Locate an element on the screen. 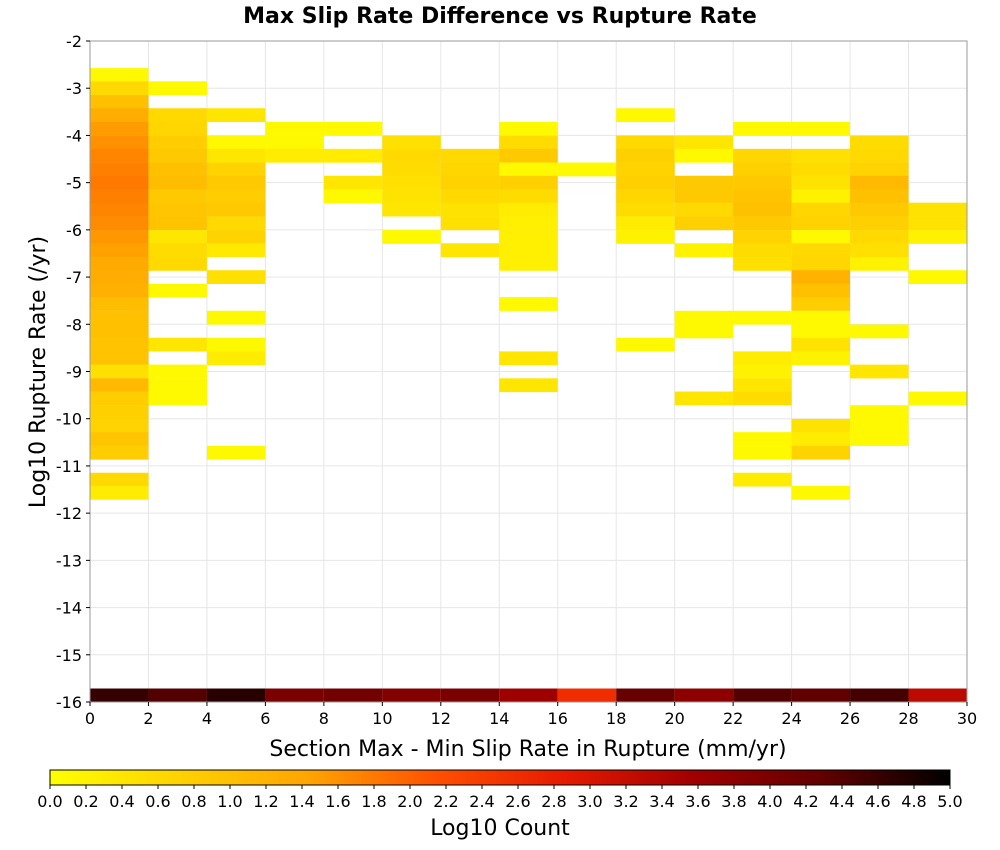 Image resolution: width=1000 pixels, height=850 pixels. y-tick-label: -11 is located at coordinates (69, 466).